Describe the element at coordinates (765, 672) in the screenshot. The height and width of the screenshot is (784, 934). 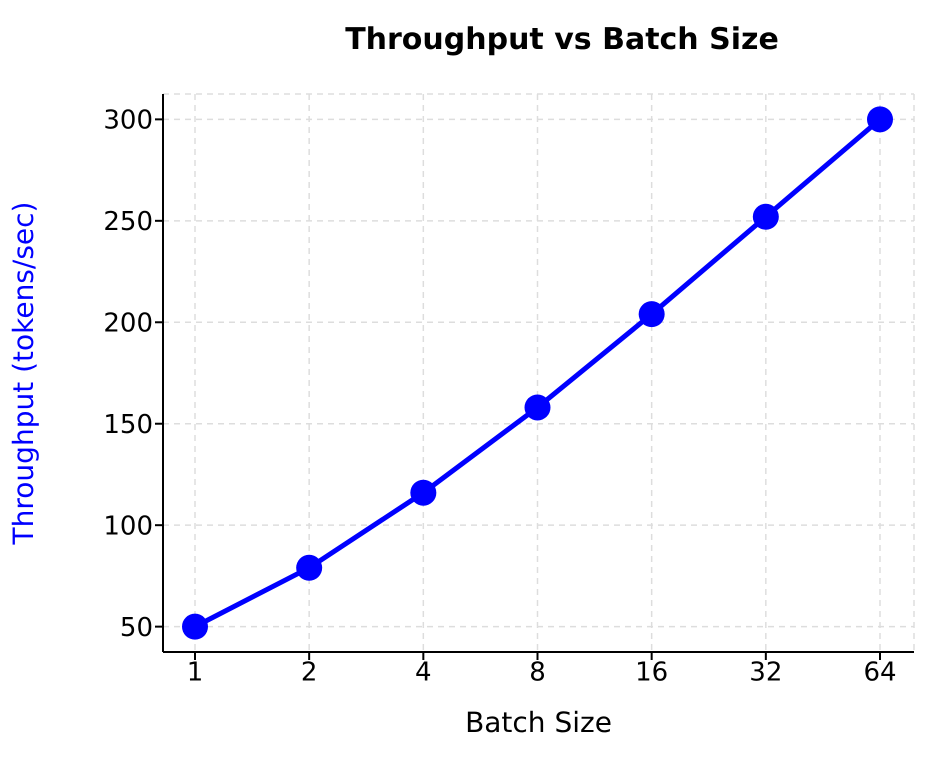
I see `x-tick-label: 32` at that location.